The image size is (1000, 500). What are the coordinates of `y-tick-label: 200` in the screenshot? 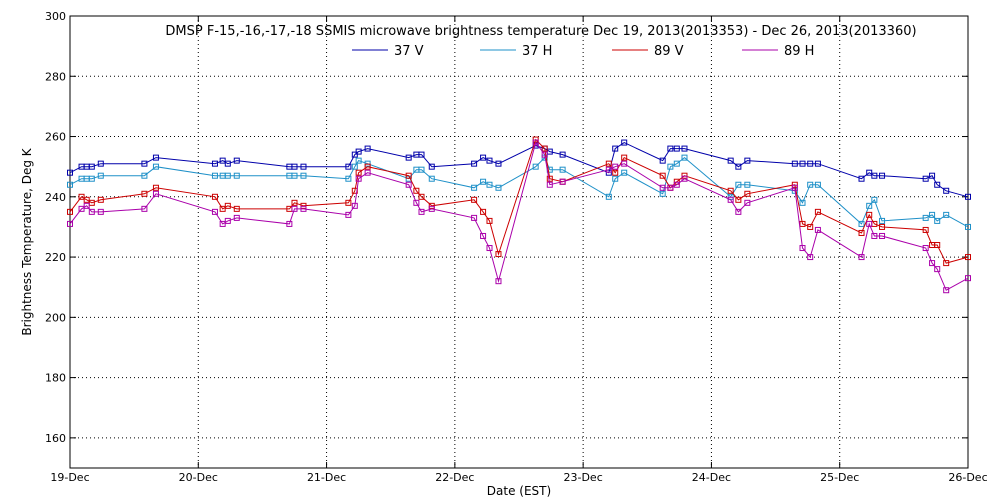 It's located at (55, 317).